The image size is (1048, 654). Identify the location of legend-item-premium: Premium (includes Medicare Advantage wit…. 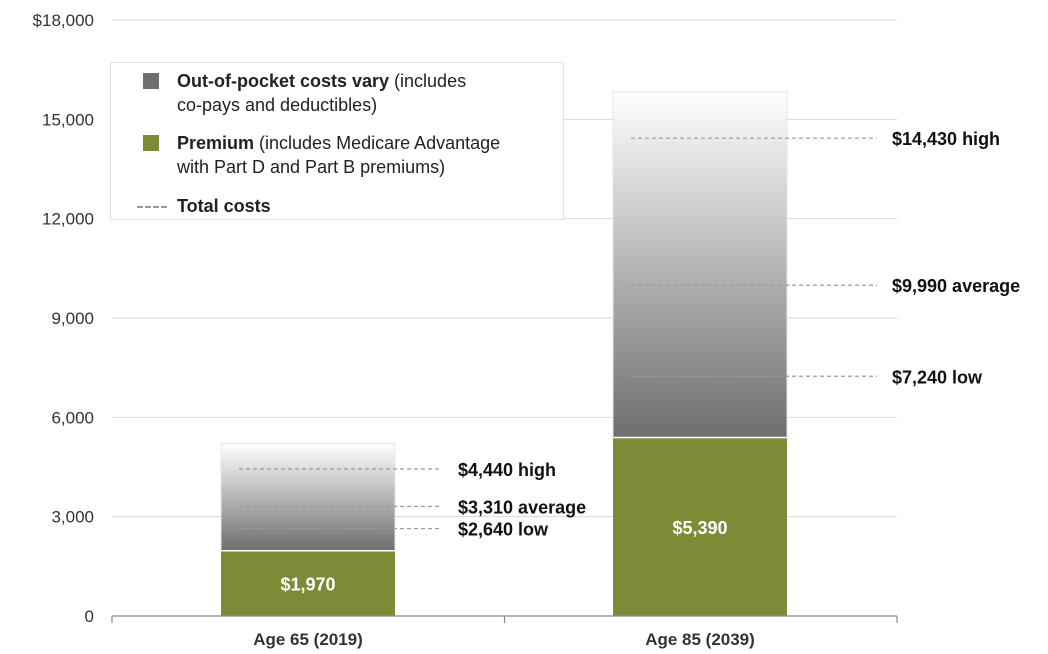
(371, 155).